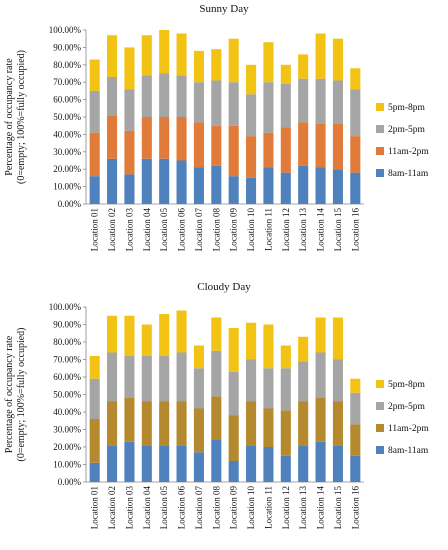 Image resolution: width=448 pixels, height=550 pixels. What do you see at coordinates (268, 229) in the screenshot?
I see `x-tick-label: Location 11` at bounding box center [268, 229].